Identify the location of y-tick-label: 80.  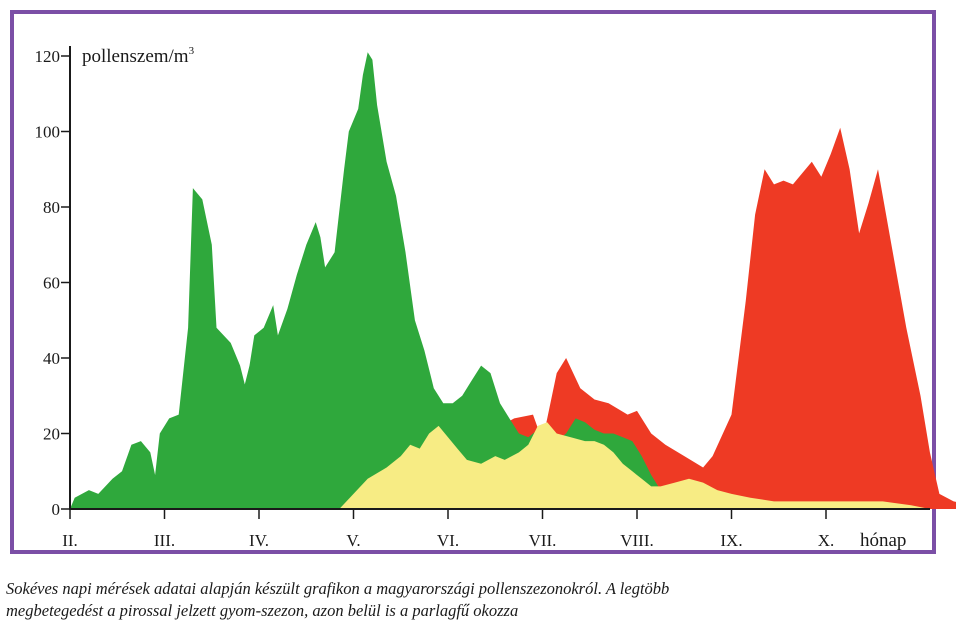
(51, 207).